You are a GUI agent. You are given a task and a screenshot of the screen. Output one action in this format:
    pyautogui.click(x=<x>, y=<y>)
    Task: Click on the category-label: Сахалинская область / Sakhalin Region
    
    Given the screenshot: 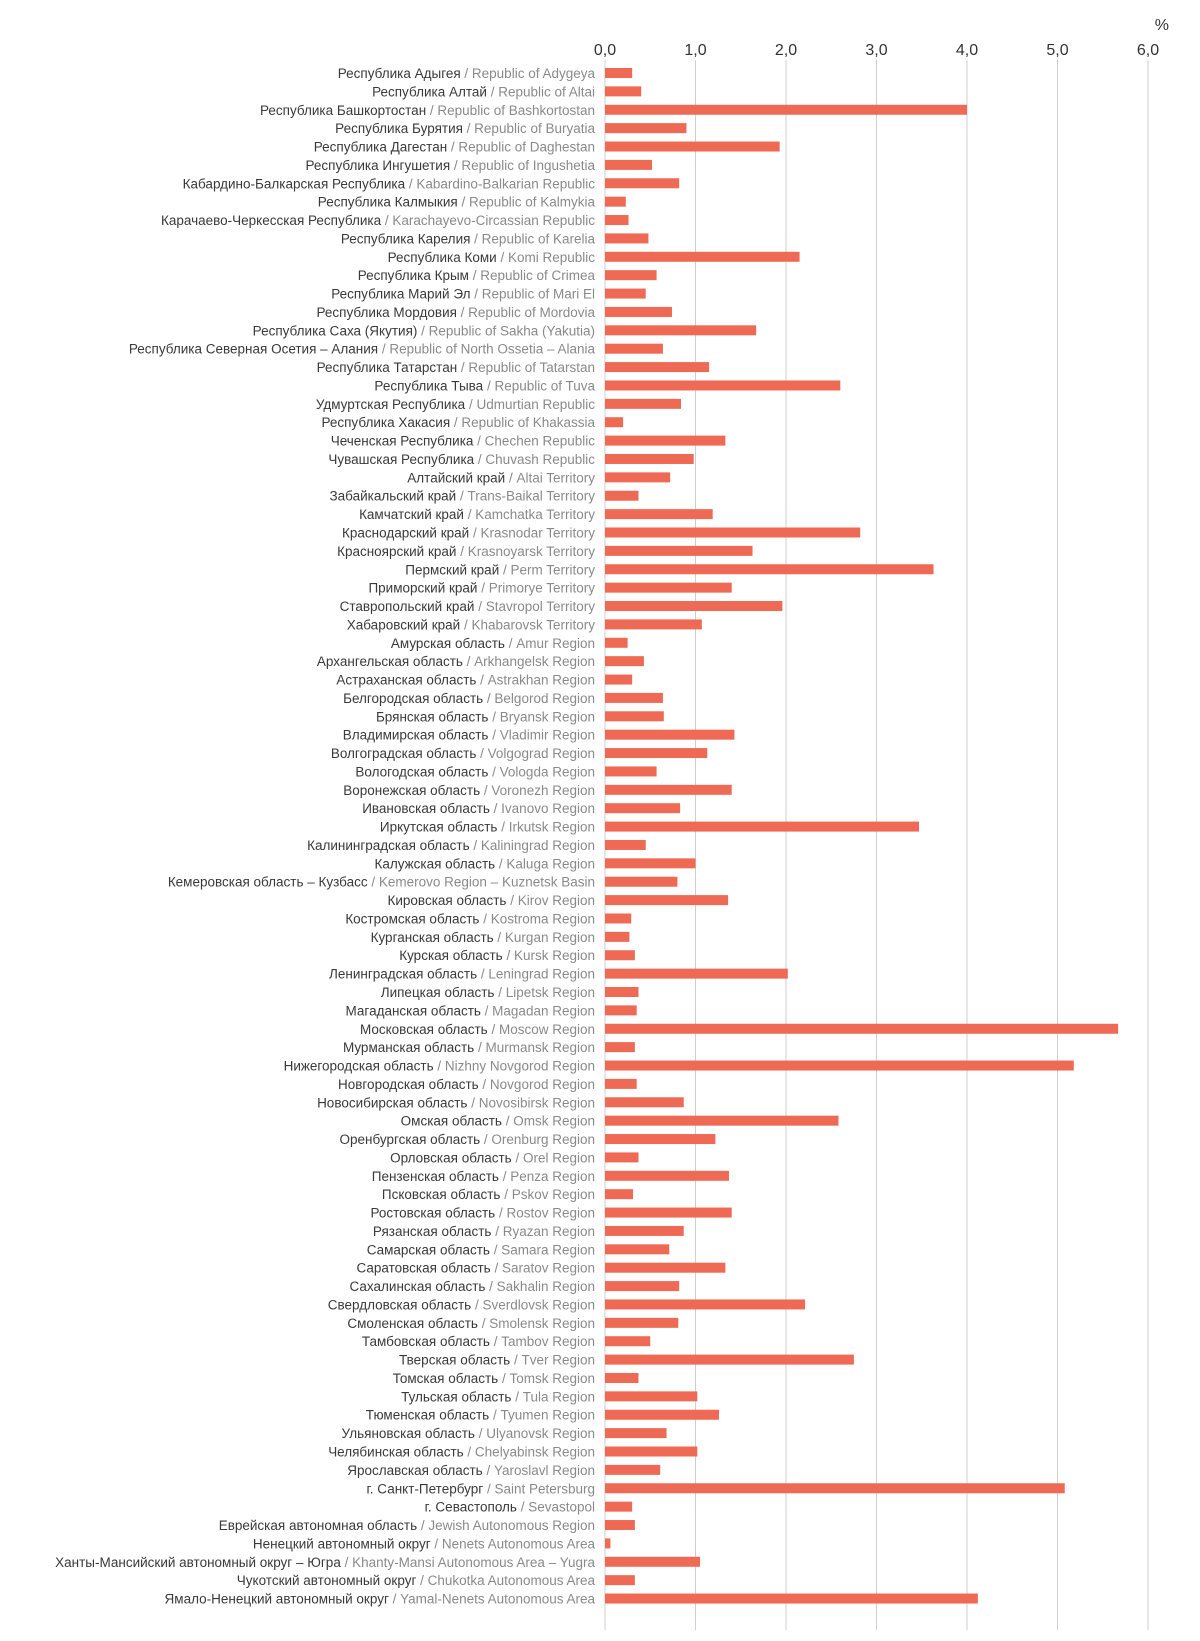 What is the action you would take?
    pyautogui.click(x=472, y=1286)
    